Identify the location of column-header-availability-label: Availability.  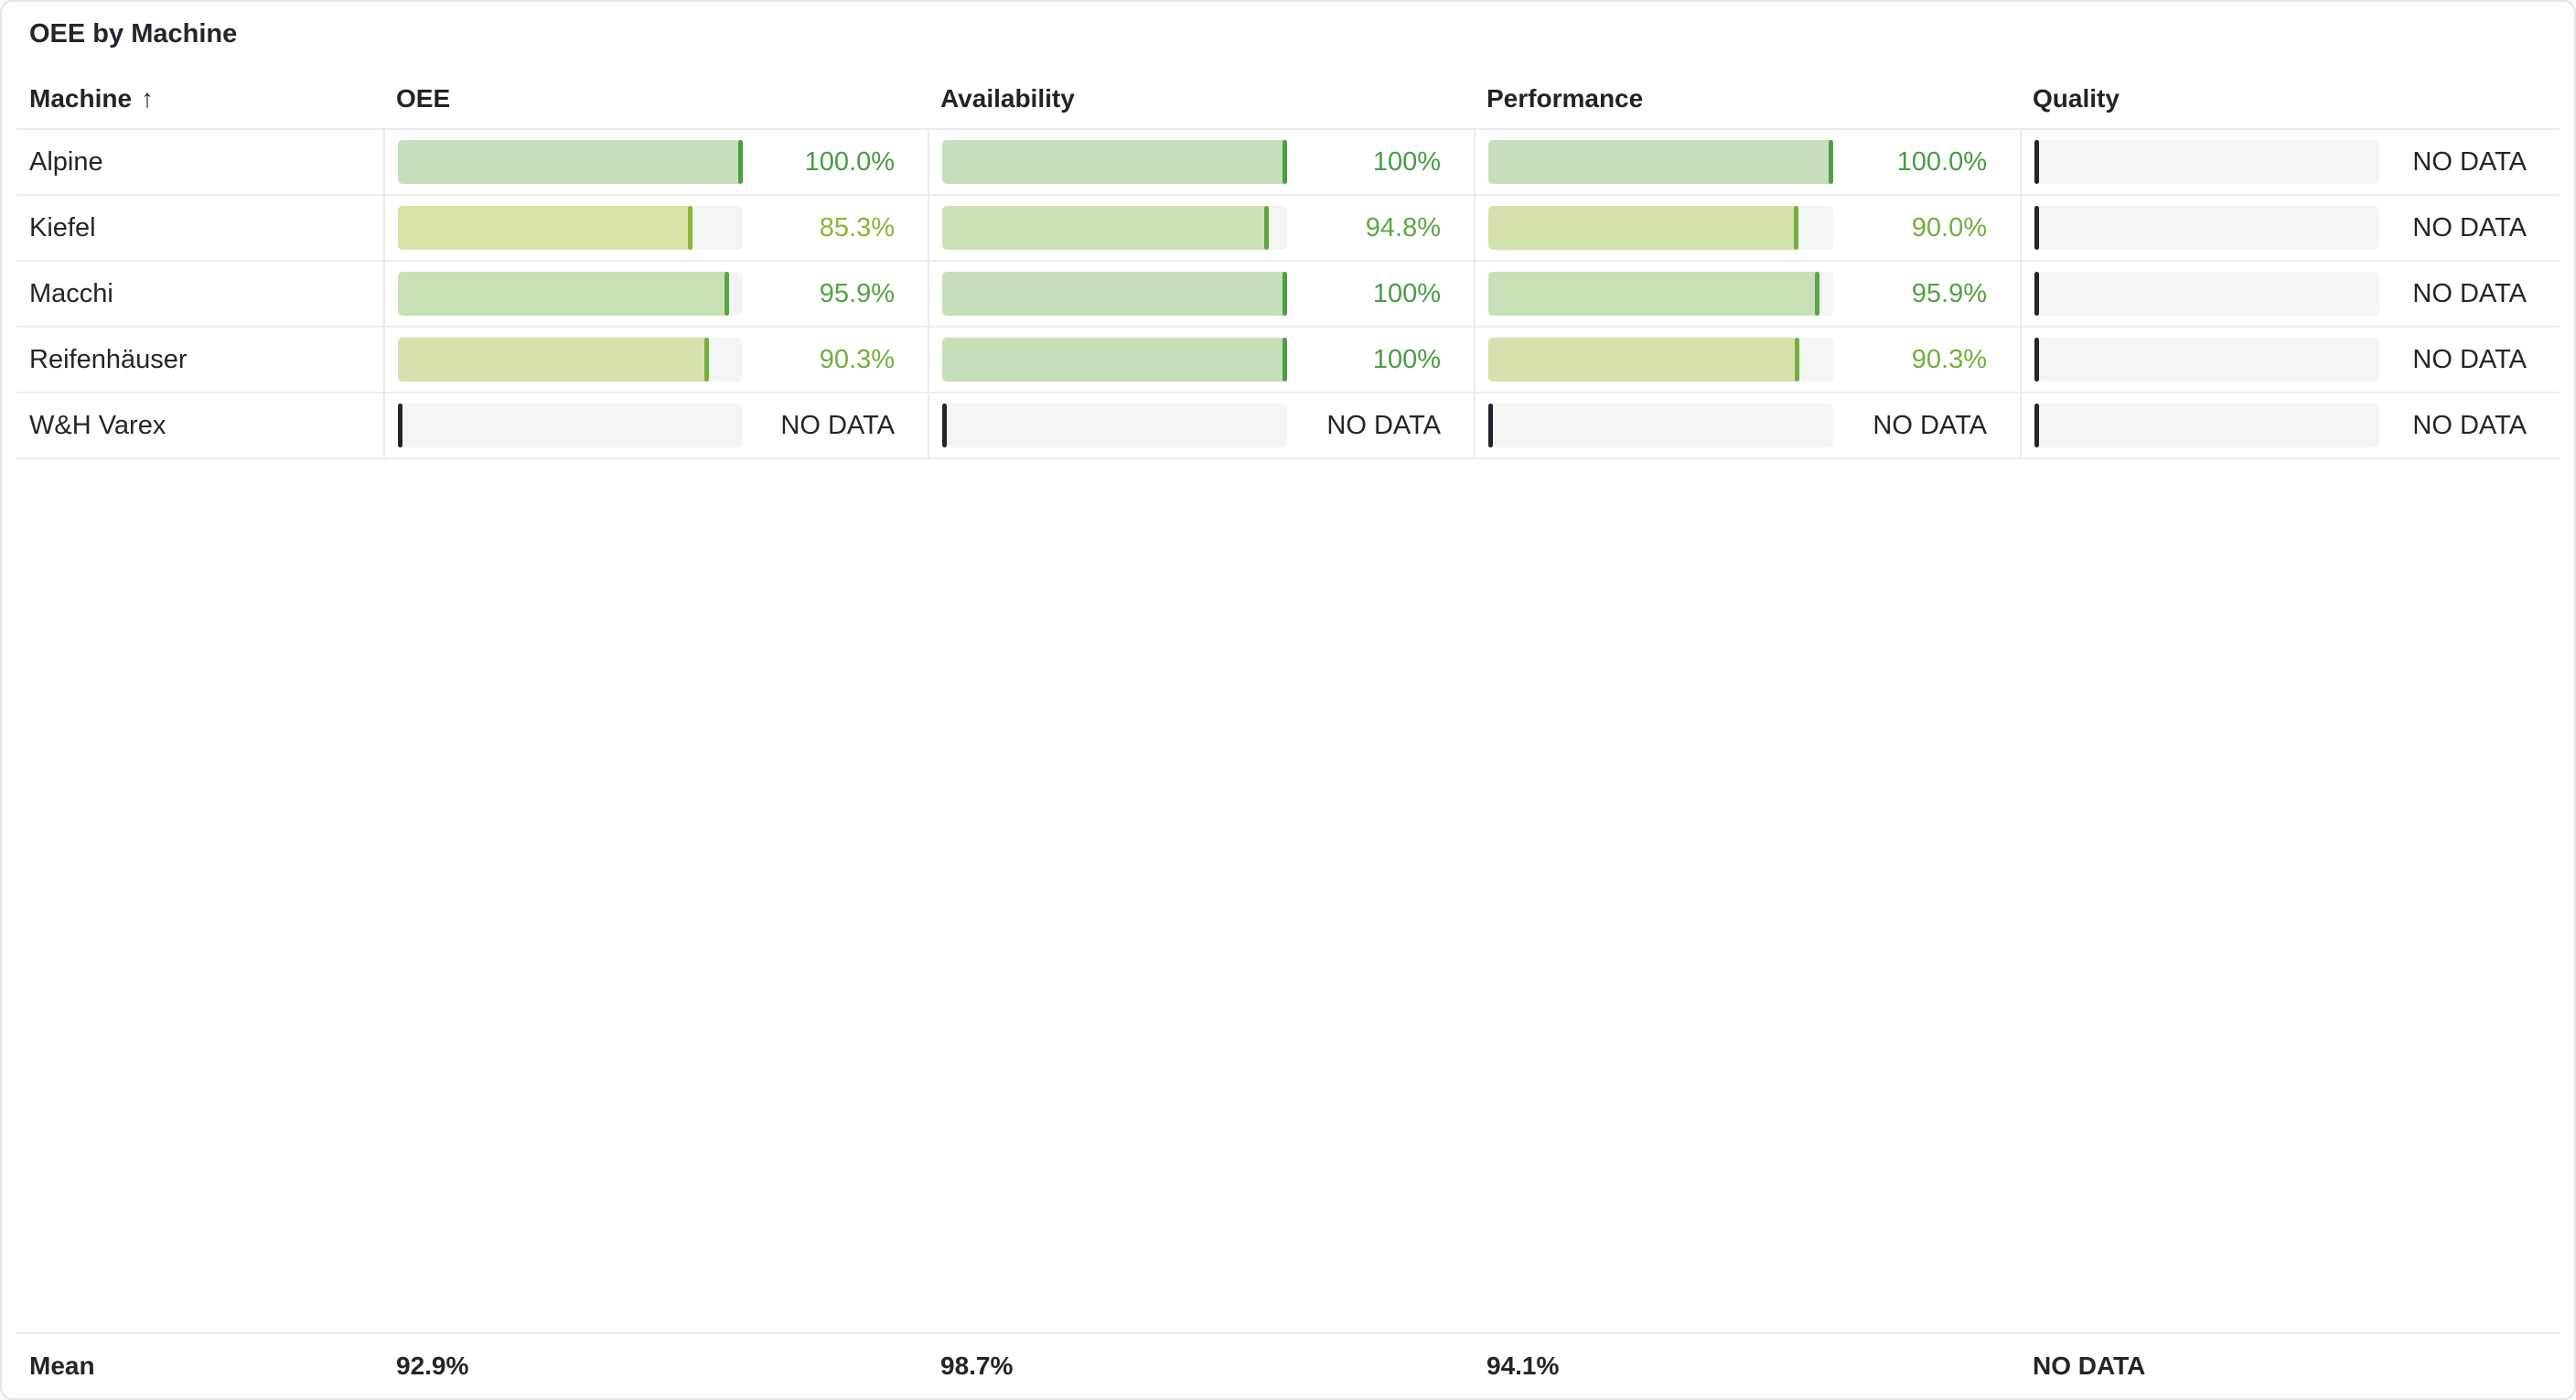
(1008, 98).